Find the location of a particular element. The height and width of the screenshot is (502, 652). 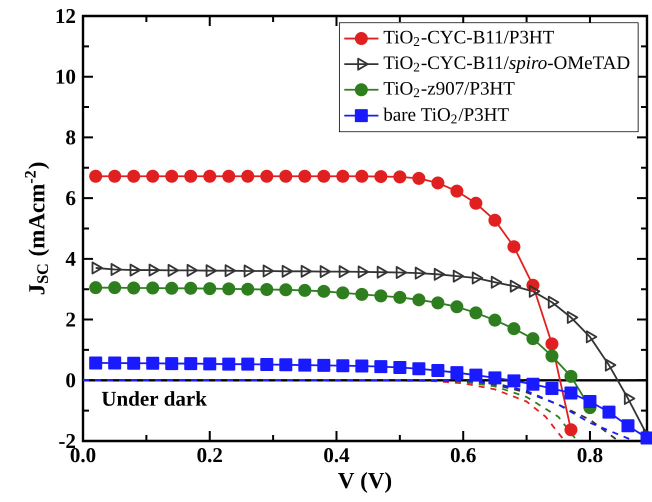

x-tick-label: 0.8 is located at coordinates (590, 455).